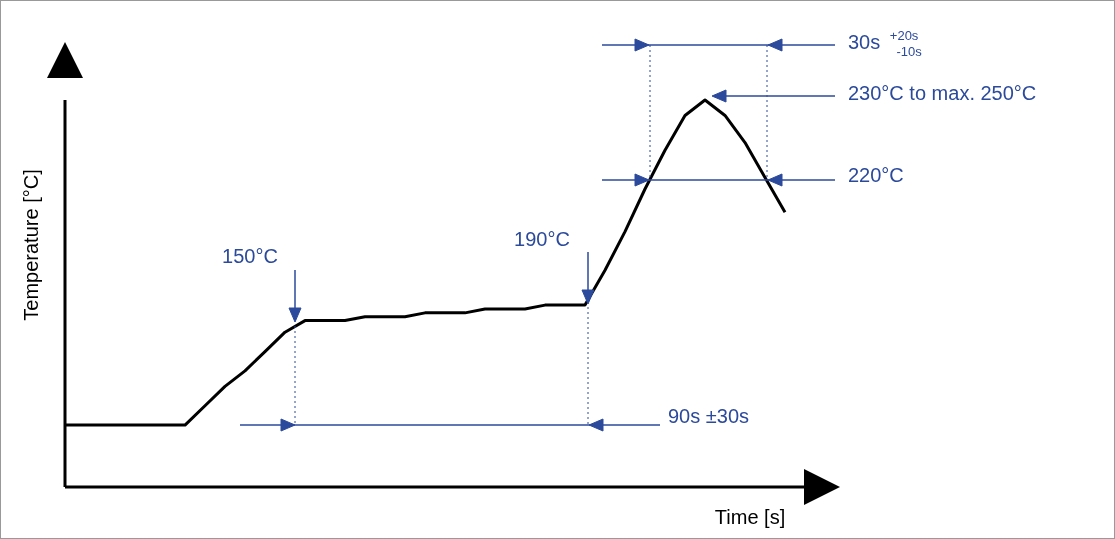 Image resolution: width=1115 pixels, height=539 pixels. Describe the element at coordinates (750, 517) in the screenshot. I see `x-axis-title: Time [s]` at that location.